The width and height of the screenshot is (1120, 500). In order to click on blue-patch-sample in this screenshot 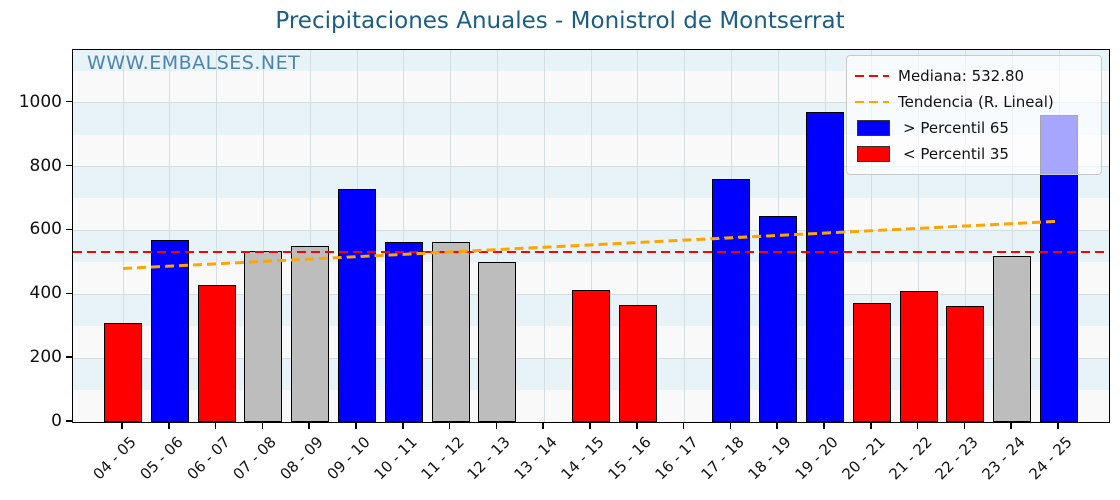, I will do `click(873, 128)`.